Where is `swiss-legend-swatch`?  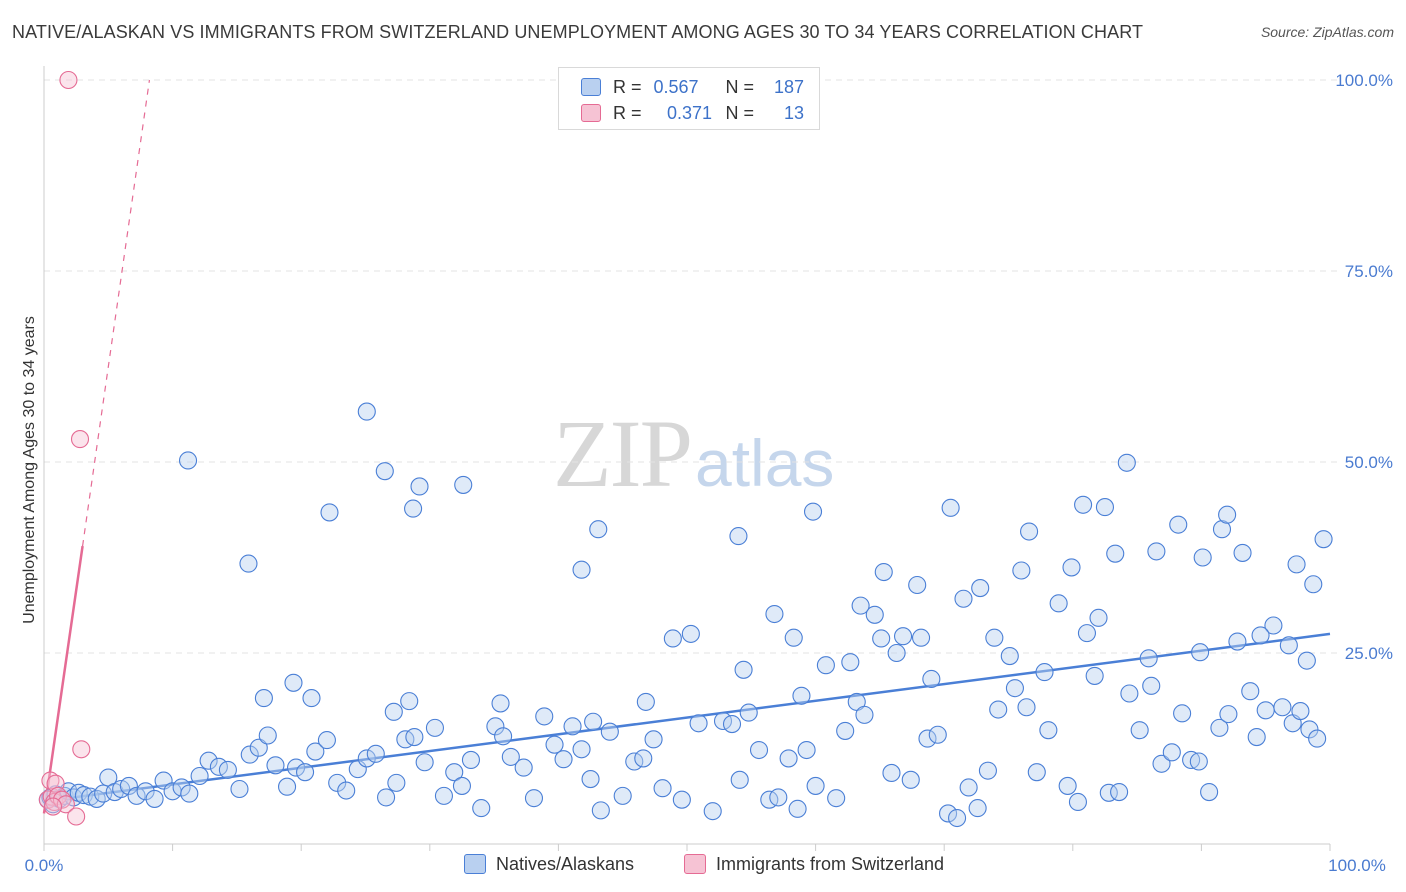
swiss-legend-swatch is located at coordinates (695, 864).